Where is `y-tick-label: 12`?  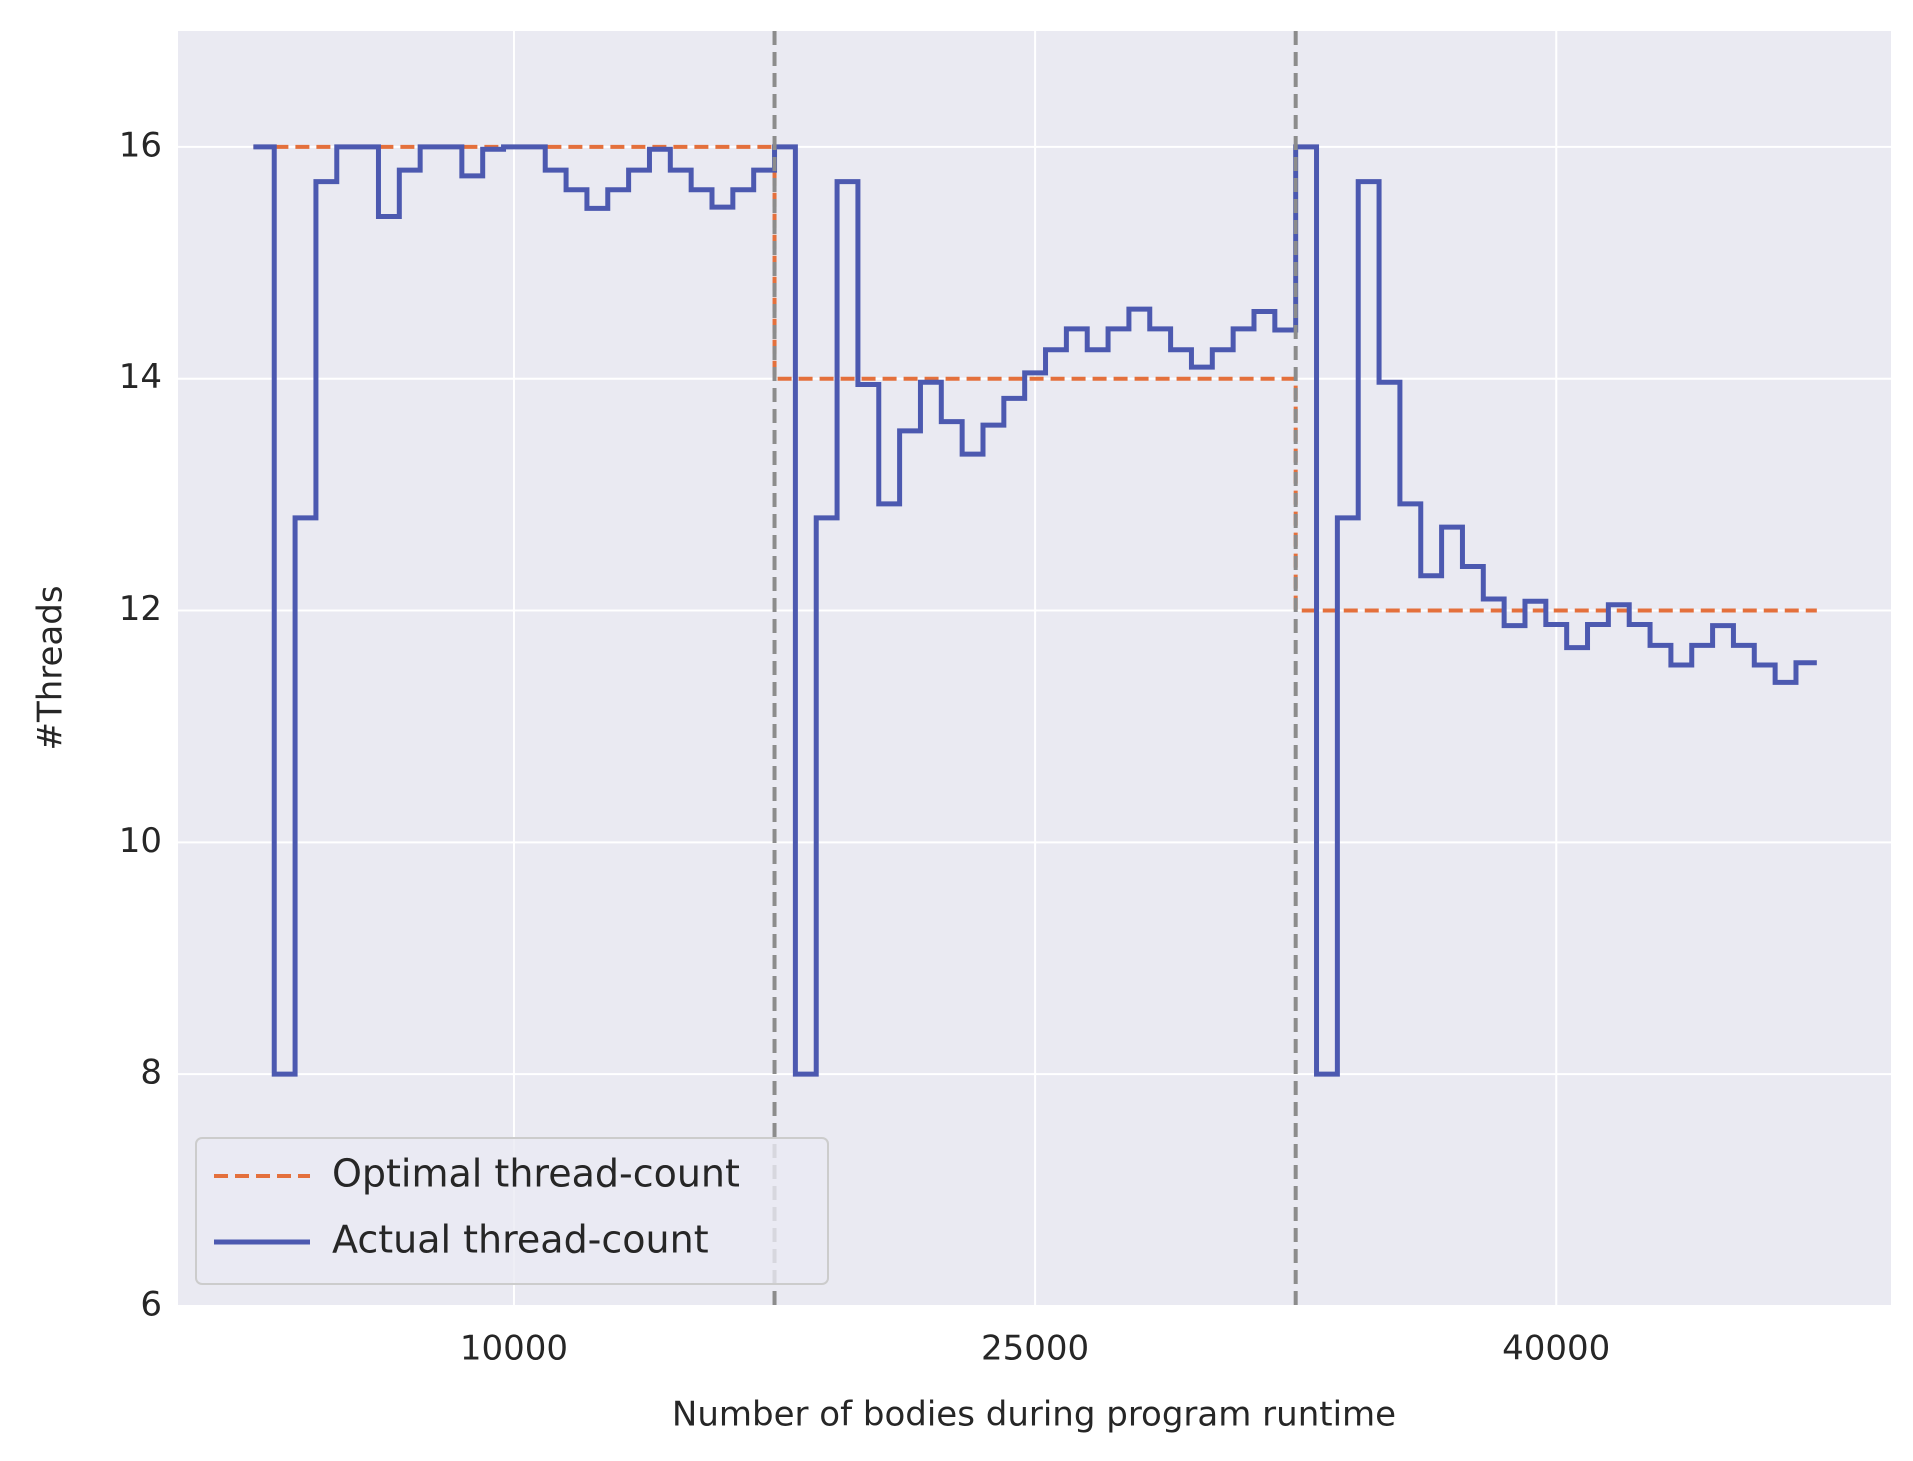 y-tick-label: 12 is located at coordinates (140, 609).